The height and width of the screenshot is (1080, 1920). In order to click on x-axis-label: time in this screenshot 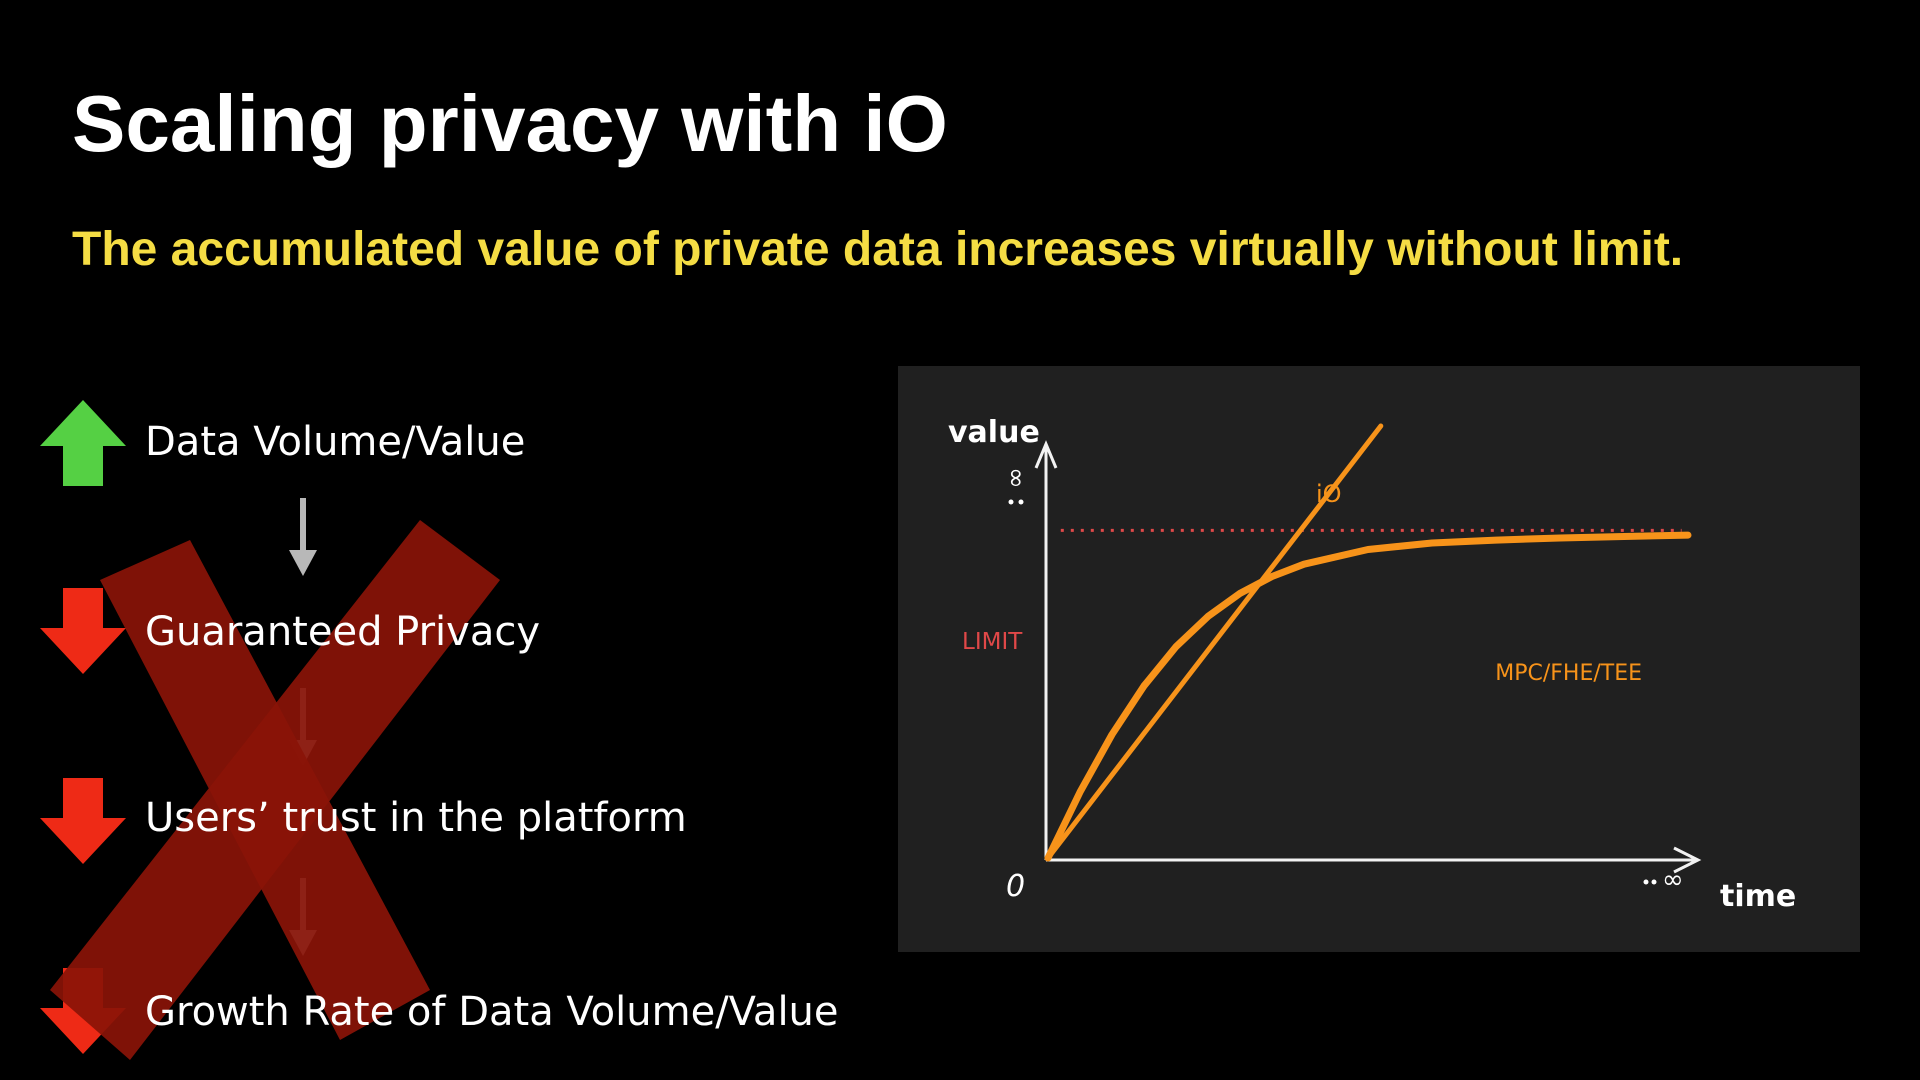, I will do `click(1758, 896)`.